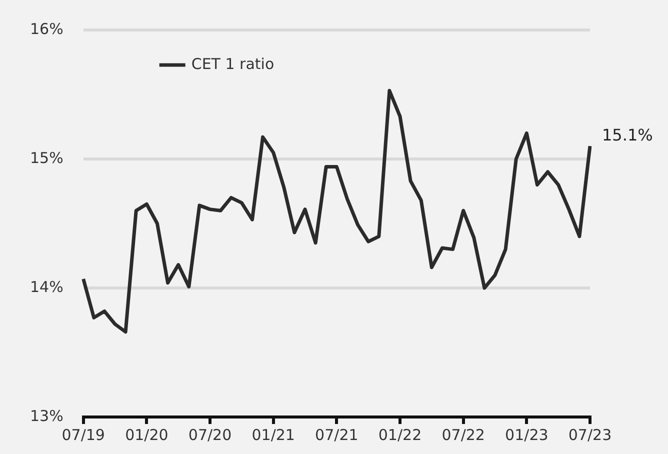  I want to click on x-tick-label: 01/23, so click(526, 435).